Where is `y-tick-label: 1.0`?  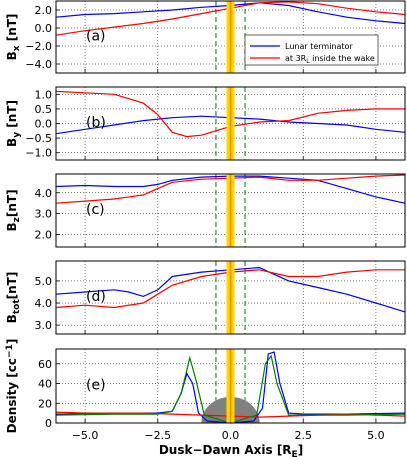
y-tick-label: 1.0 is located at coordinates (44, 94).